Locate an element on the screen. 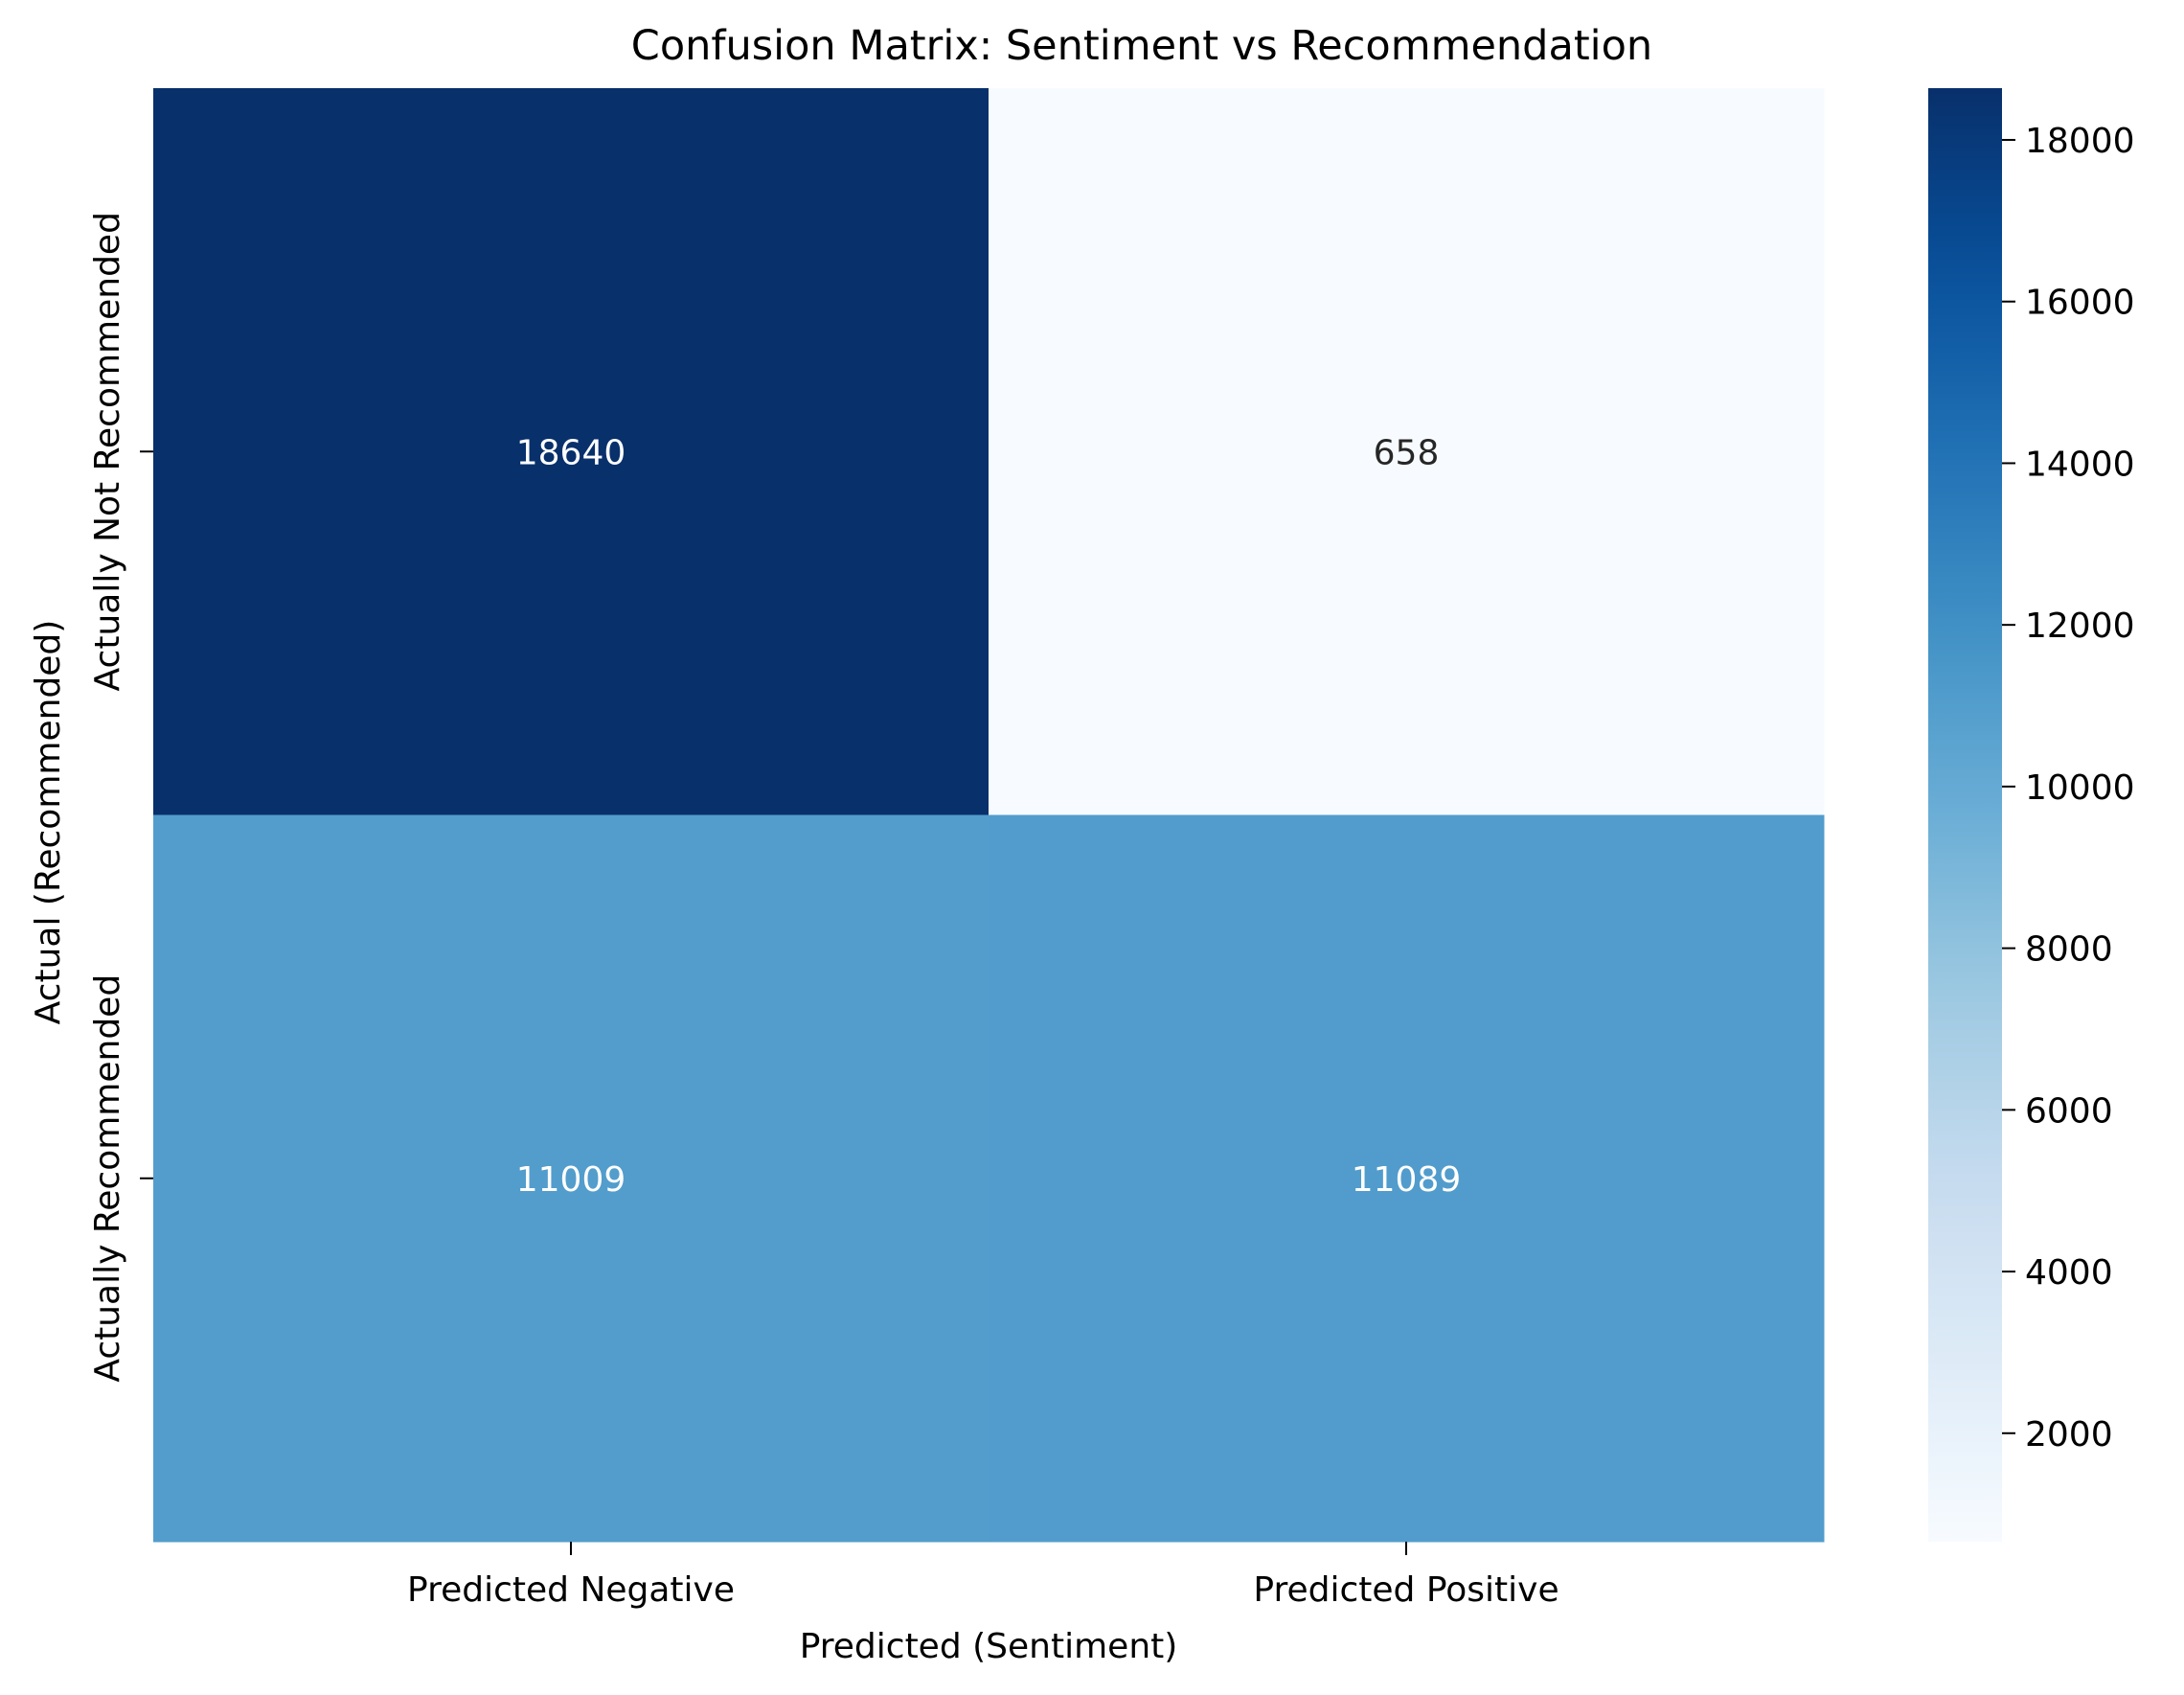 The width and height of the screenshot is (2184, 1695). y-axis-label: Actual (Recommended) is located at coordinates (49, 823).